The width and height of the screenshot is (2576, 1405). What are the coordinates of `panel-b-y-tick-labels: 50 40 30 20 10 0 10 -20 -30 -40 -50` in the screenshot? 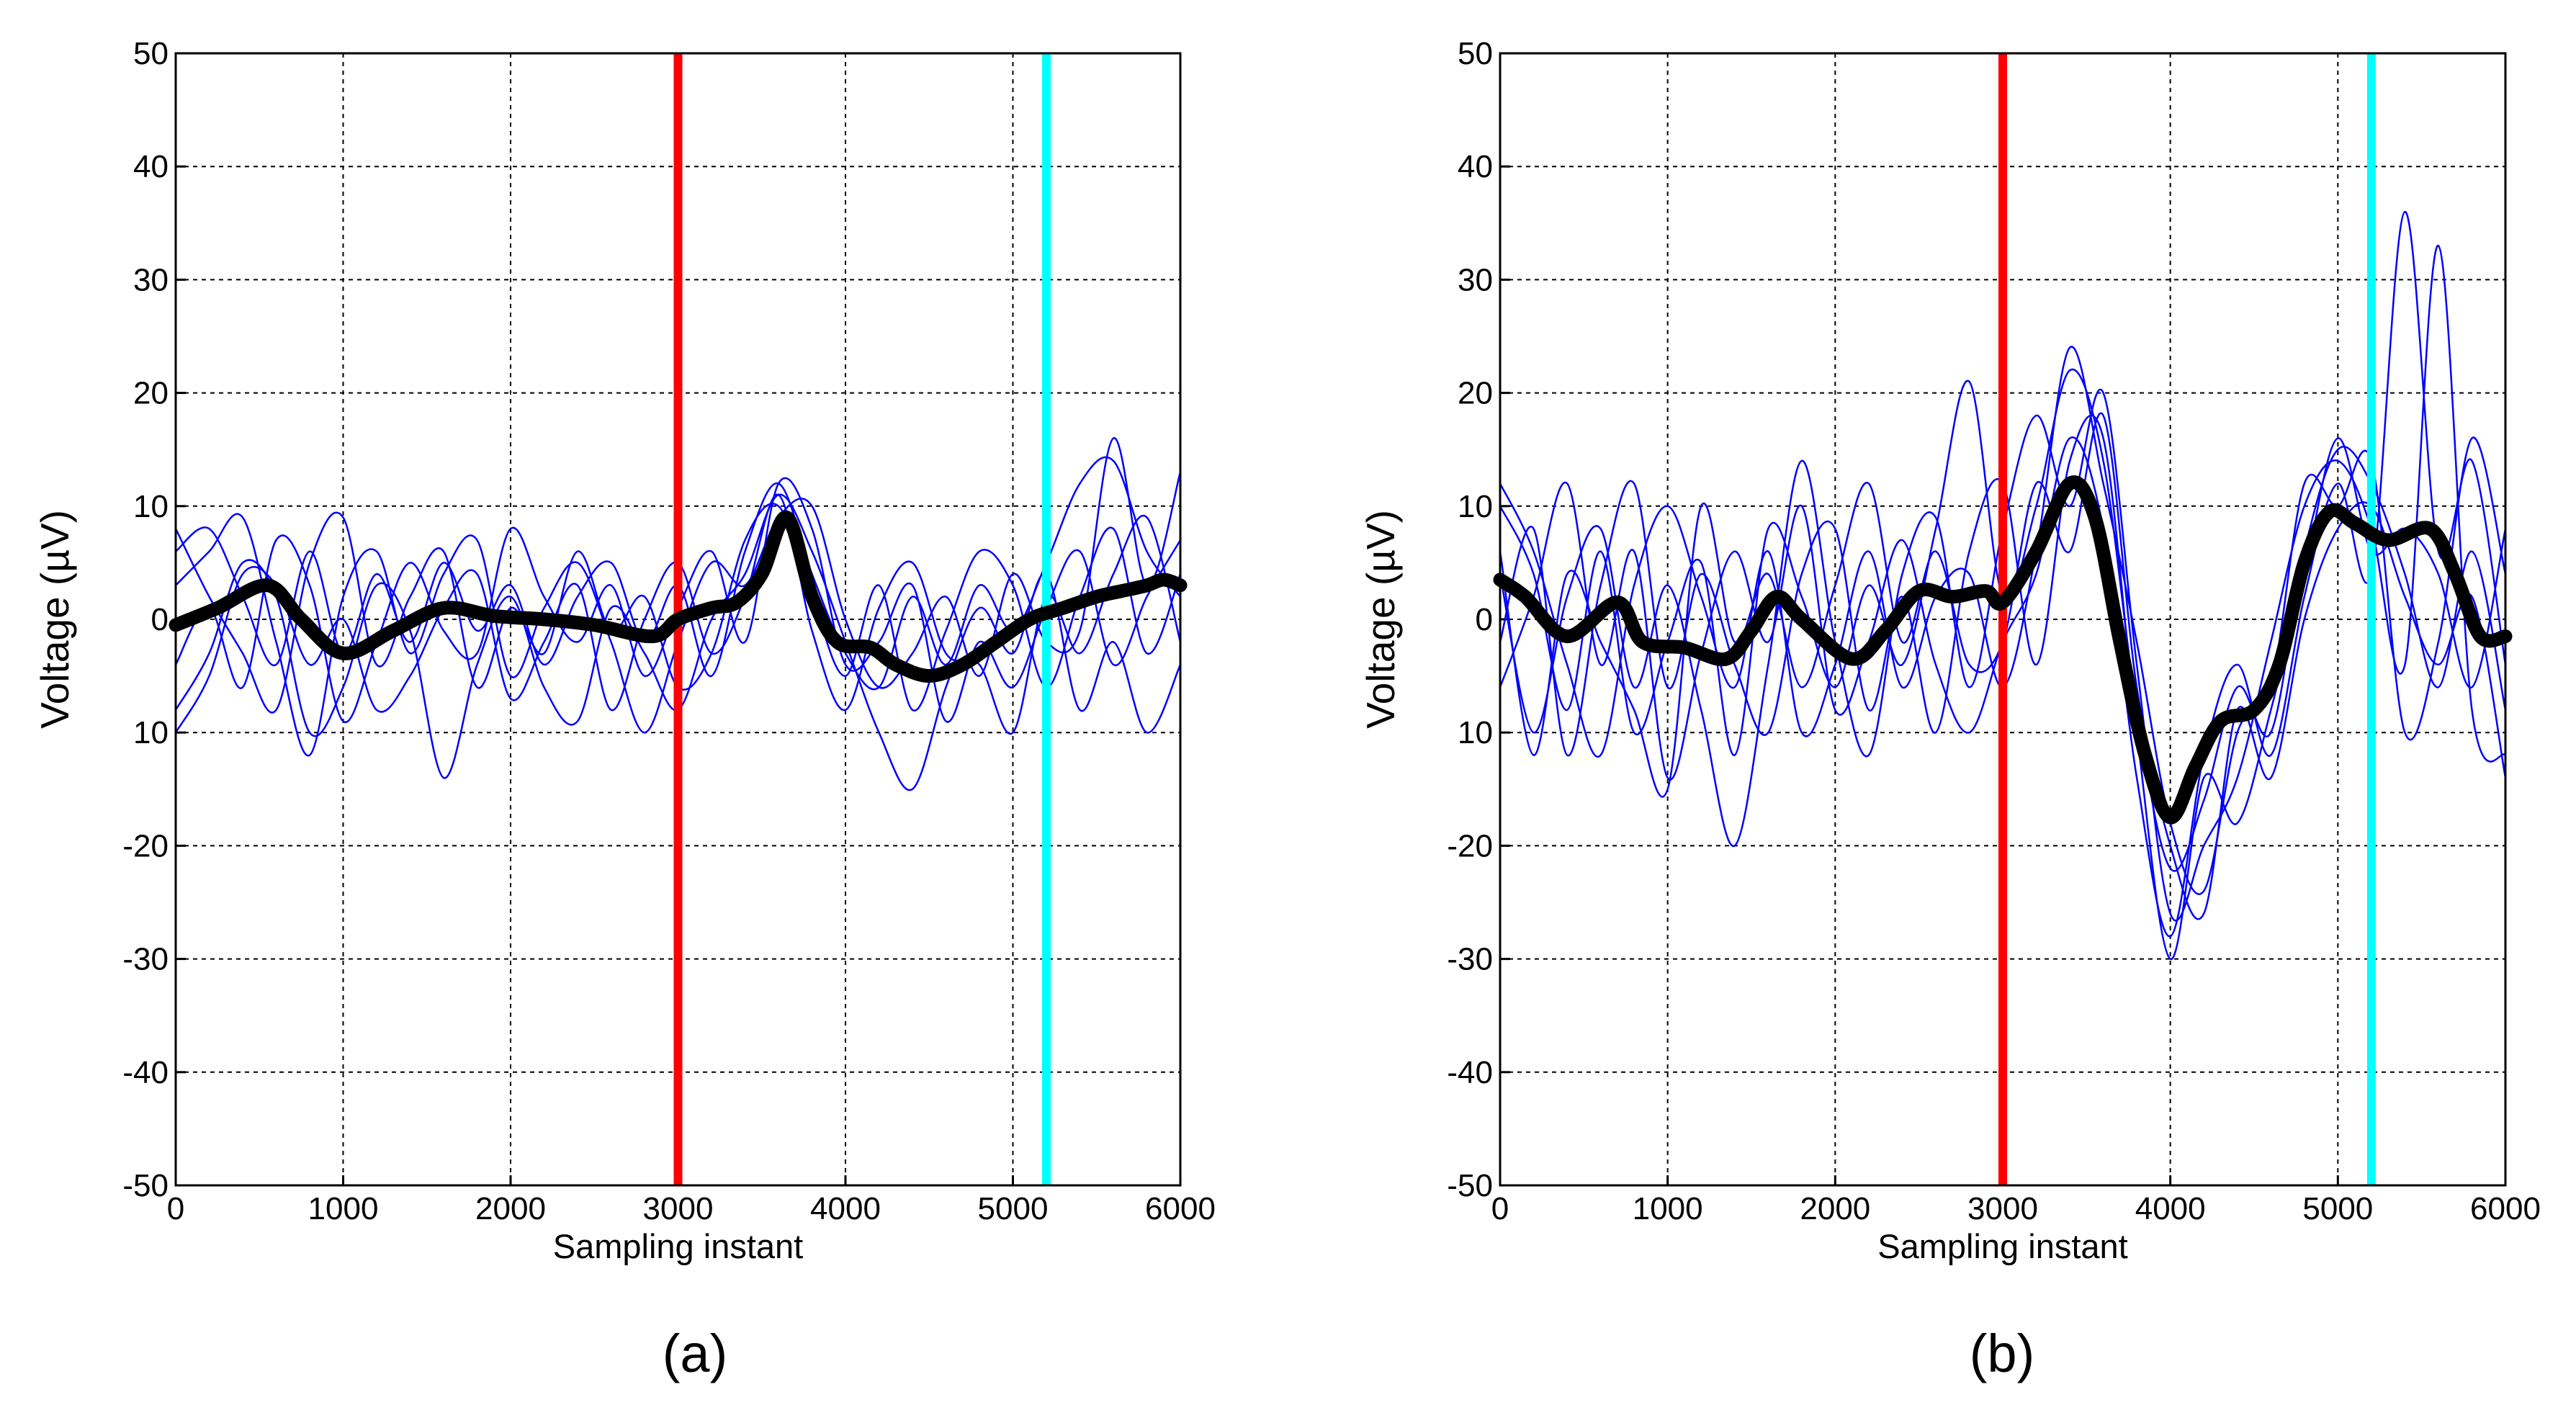 It's located at (1470, 619).